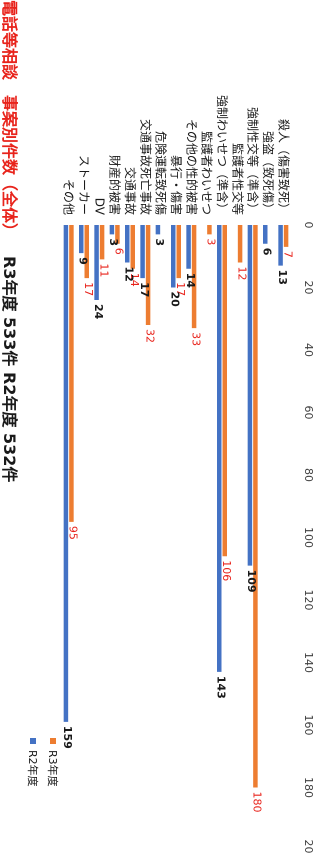  What do you see at coordinates (207, 173) in the screenshot?
I see `category-label-6: 監護者わいせつ` at bounding box center [207, 173].